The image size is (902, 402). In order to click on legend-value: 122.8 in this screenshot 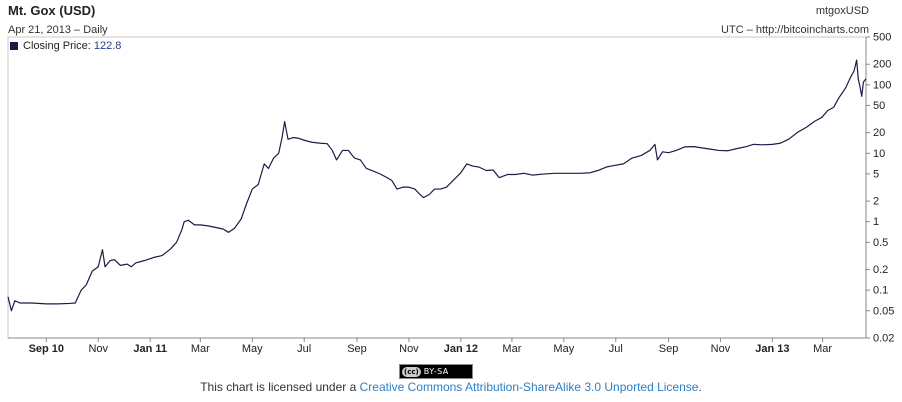, I will do `click(107, 46)`.